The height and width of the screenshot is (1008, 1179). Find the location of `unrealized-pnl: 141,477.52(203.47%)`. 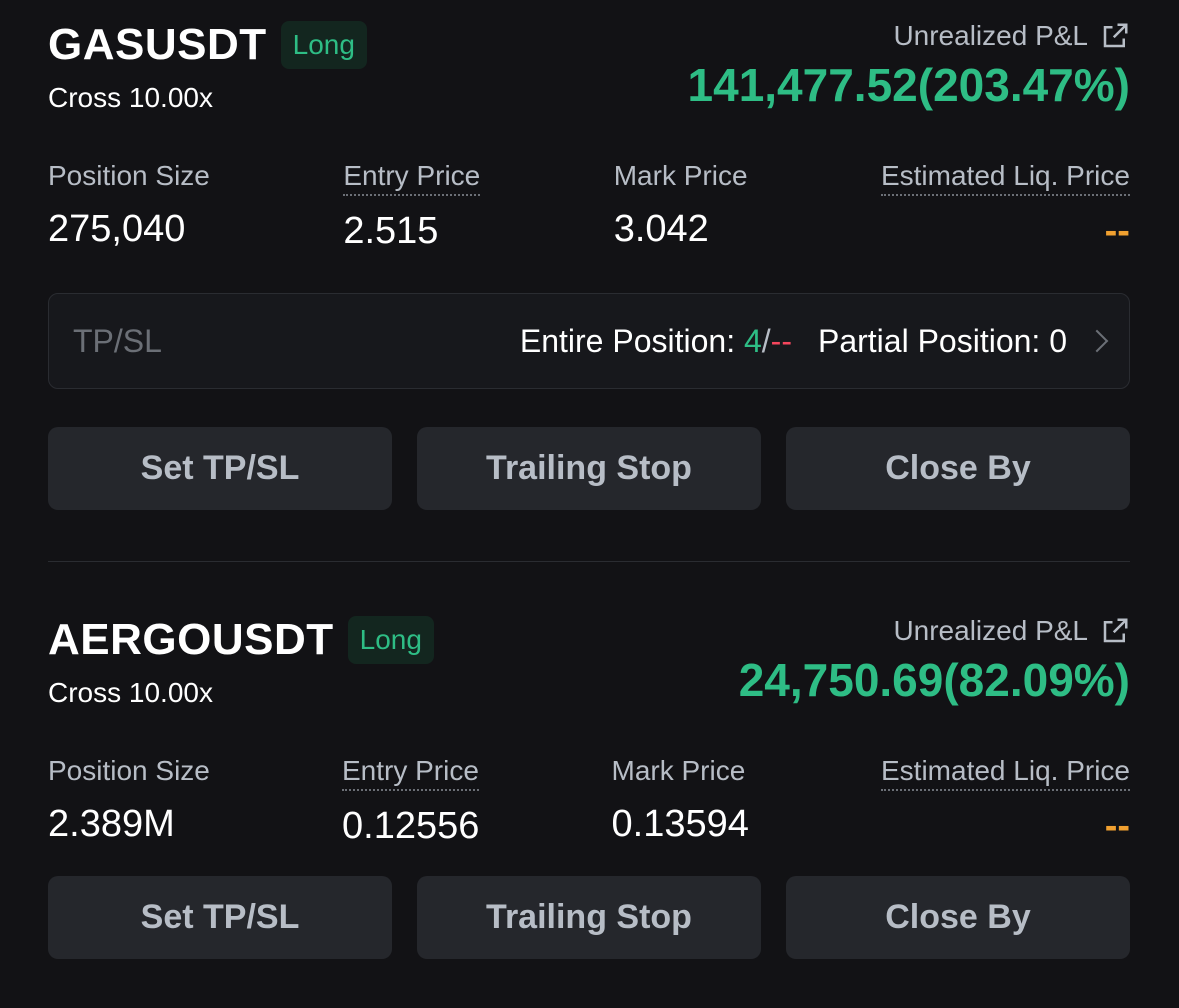

unrealized-pnl: 141,477.52(203.47%) is located at coordinates (908, 85).